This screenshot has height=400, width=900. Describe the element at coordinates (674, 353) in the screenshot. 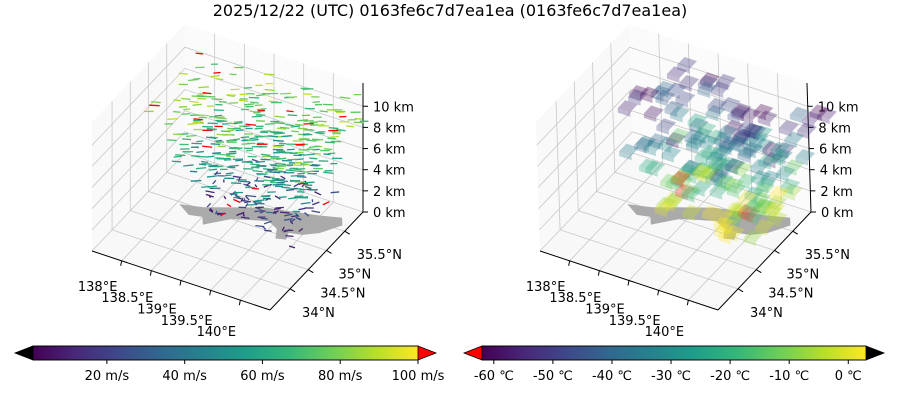

I see `colorbar-outline` at that location.